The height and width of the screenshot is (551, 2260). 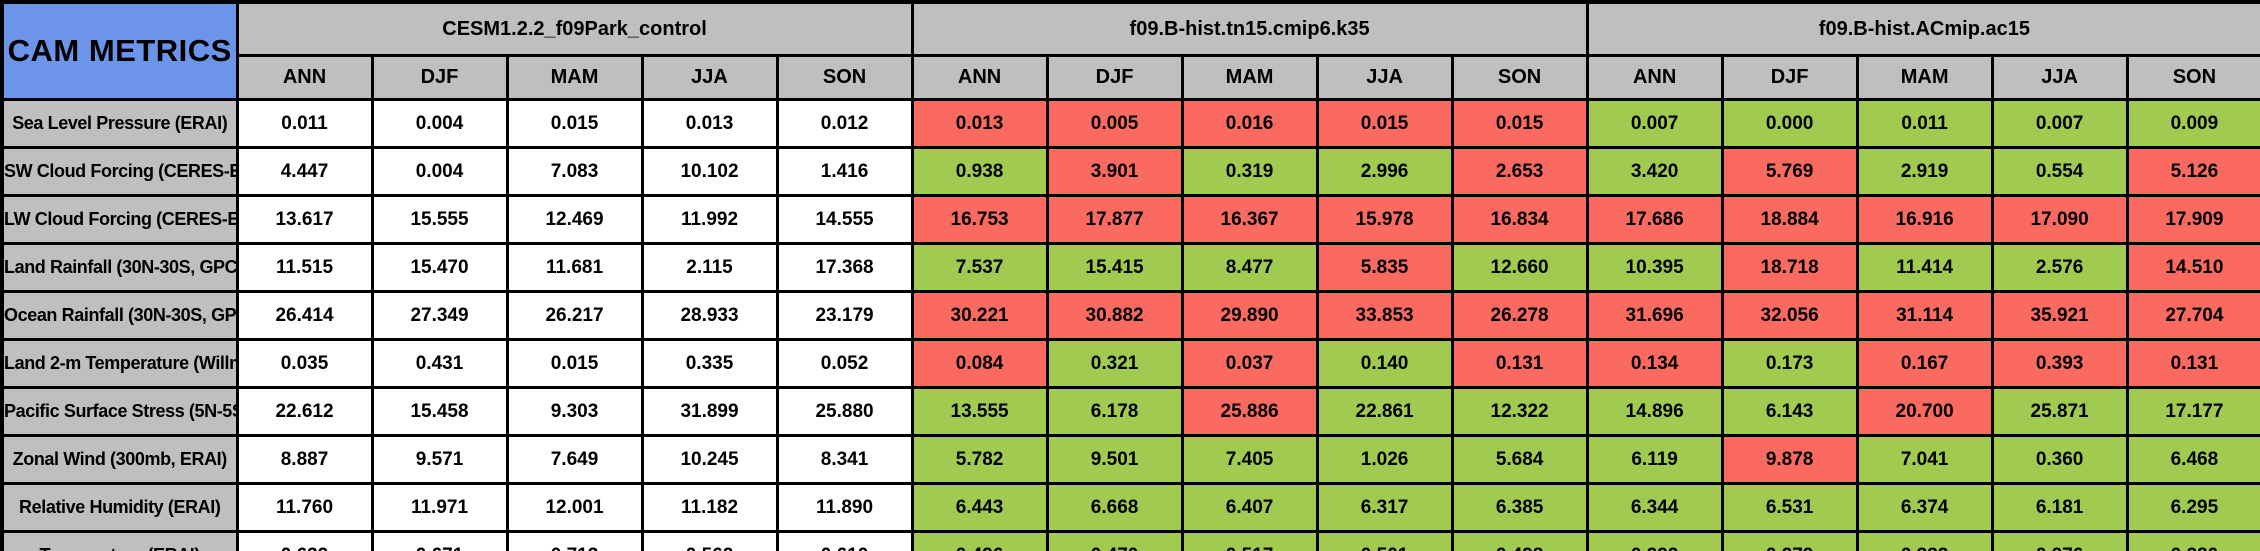 What do you see at coordinates (304, 315) in the screenshot?
I see `metric-value: 26.414` at bounding box center [304, 315].